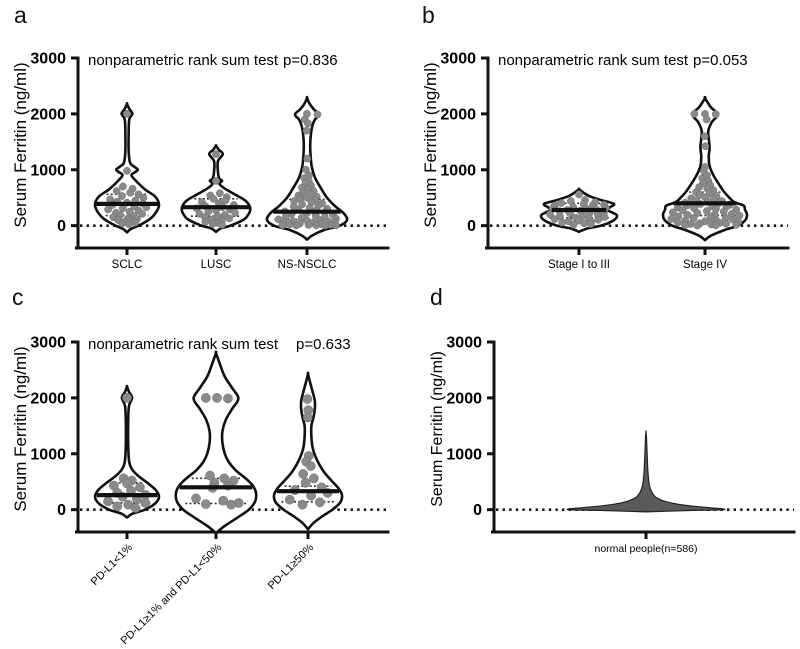 Image resolution: width=800 pixels, height=649 pixels. I want to click on x-tick-label: SCLC, so click(127, 265).